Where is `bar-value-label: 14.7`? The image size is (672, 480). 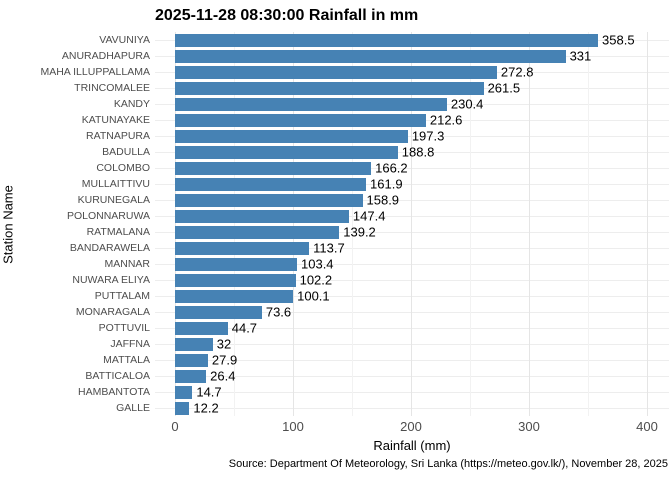
bar-value-label: 14.7 is located at coordinates (209, 392).